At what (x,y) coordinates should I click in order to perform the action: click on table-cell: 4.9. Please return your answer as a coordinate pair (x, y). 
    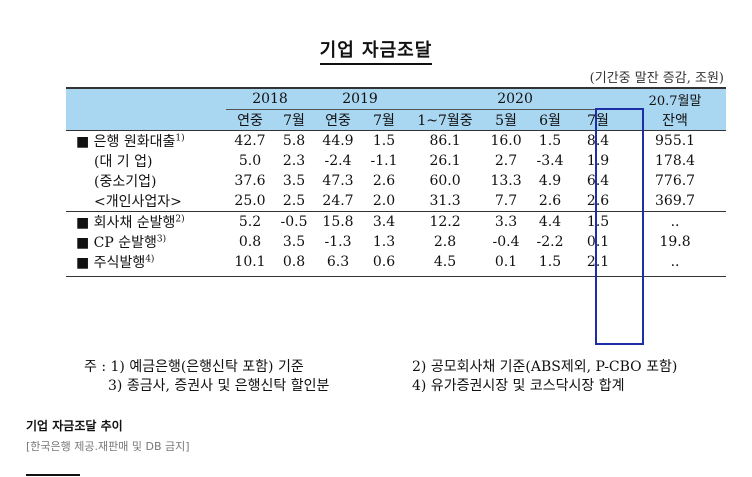
    Looking at the image, I should click on (550, 181).